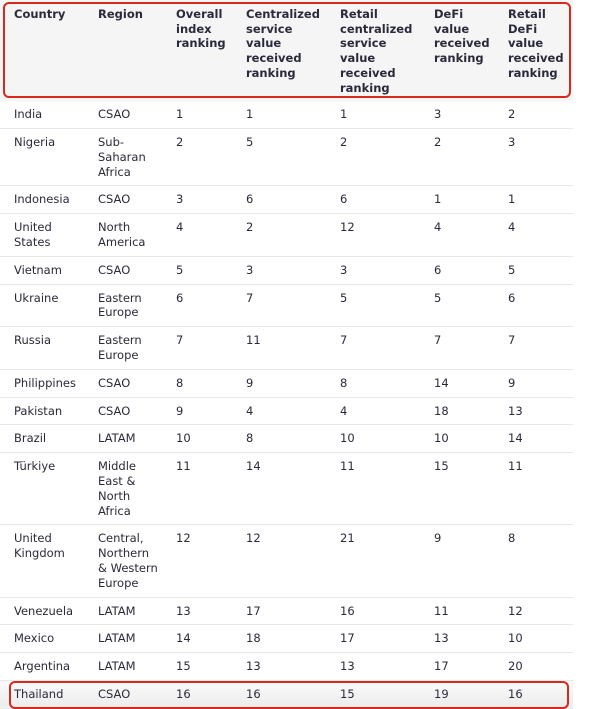 The width and height of the screenshot is (600, 709). Describe the element at coordinates (373, 561) in the screenshot. I see `rank-cell: 21` at that location.